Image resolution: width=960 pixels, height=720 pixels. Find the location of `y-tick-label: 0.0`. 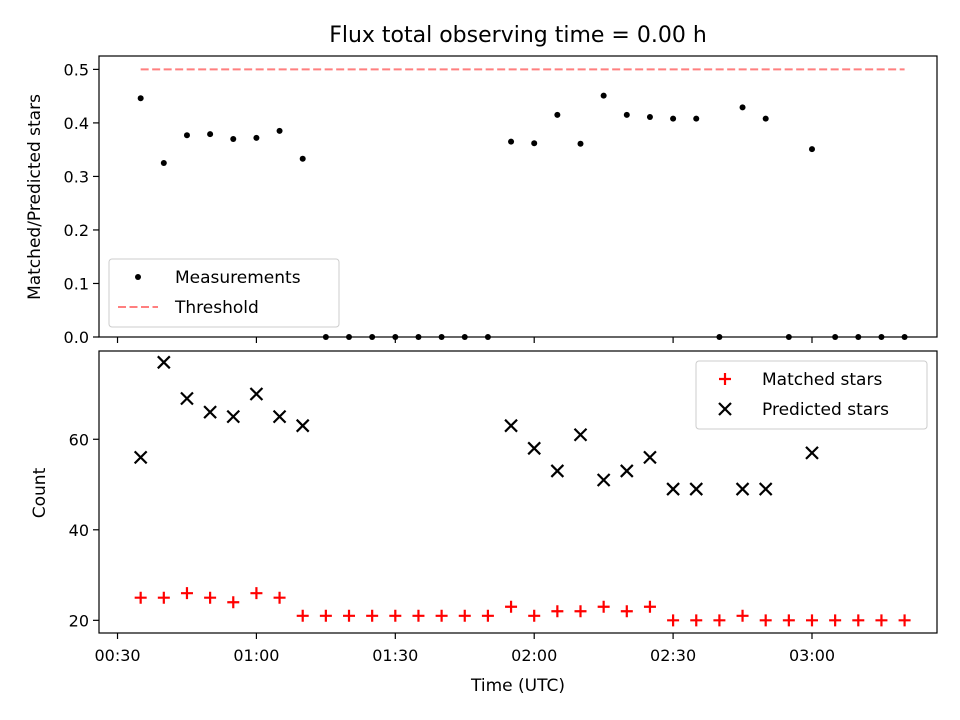

y-tick-label: 0.0 is located at coordinates (76, 337).